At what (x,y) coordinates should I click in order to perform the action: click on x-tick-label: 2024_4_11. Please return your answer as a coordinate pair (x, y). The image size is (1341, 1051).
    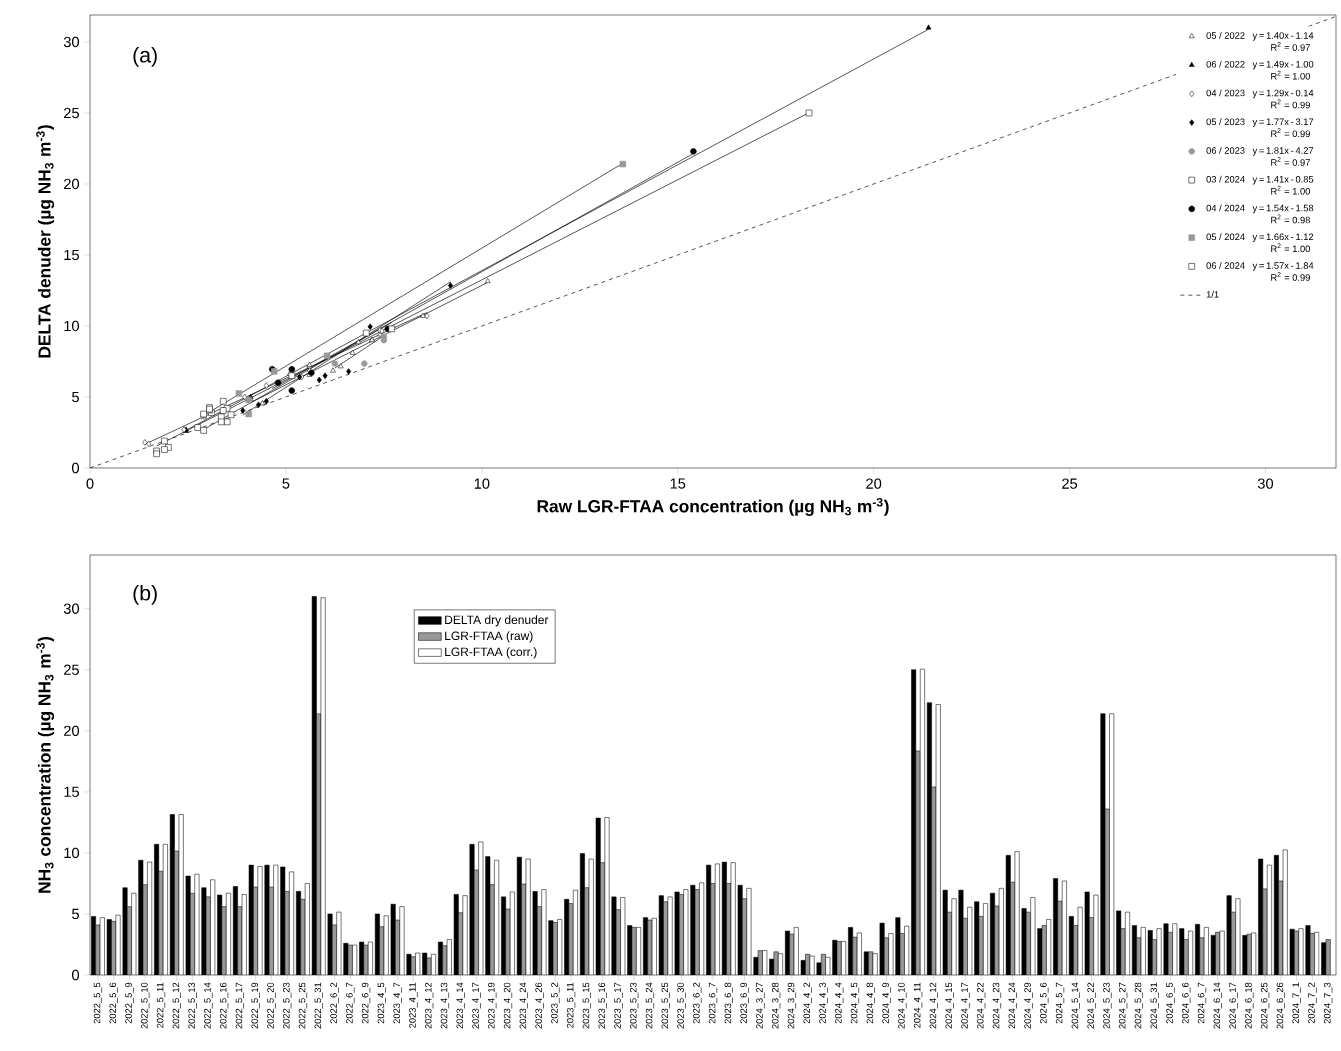
    Looking at the image, I should click on (918, 1005).